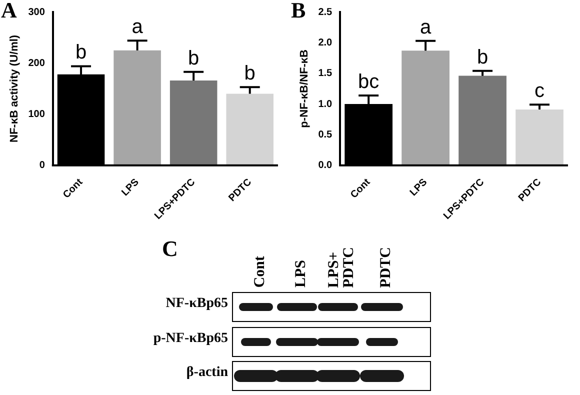 This screenshot has width=580, height=395. What do you see at coordinates (325, 12) in the screenshot?
I see `y-tick-label: 2.5` at bounding box center [325, 12].